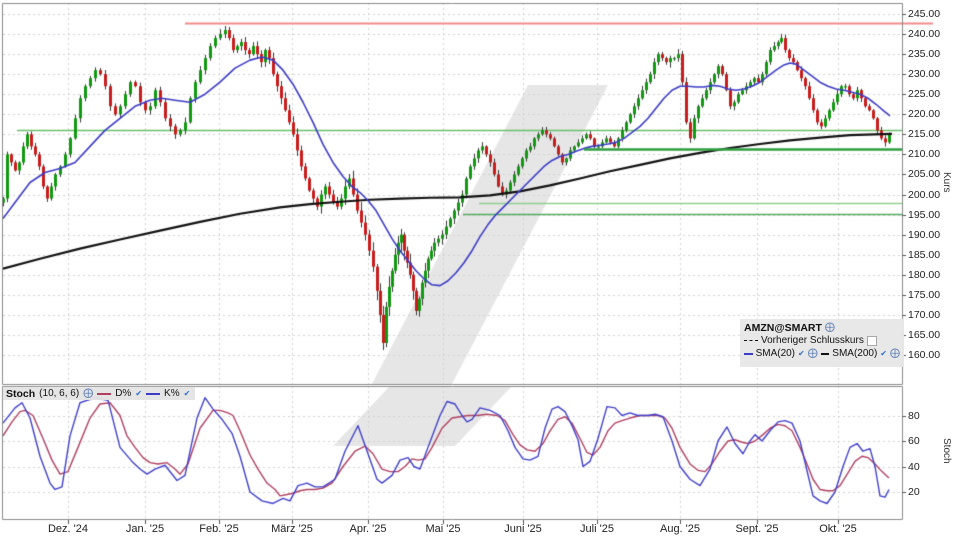 Image resolution: width=960 pixels, height=540 pixels. Describe the element at coordinates (825, 353) in the screenshot. I see `sma200-line-sample` at that location.